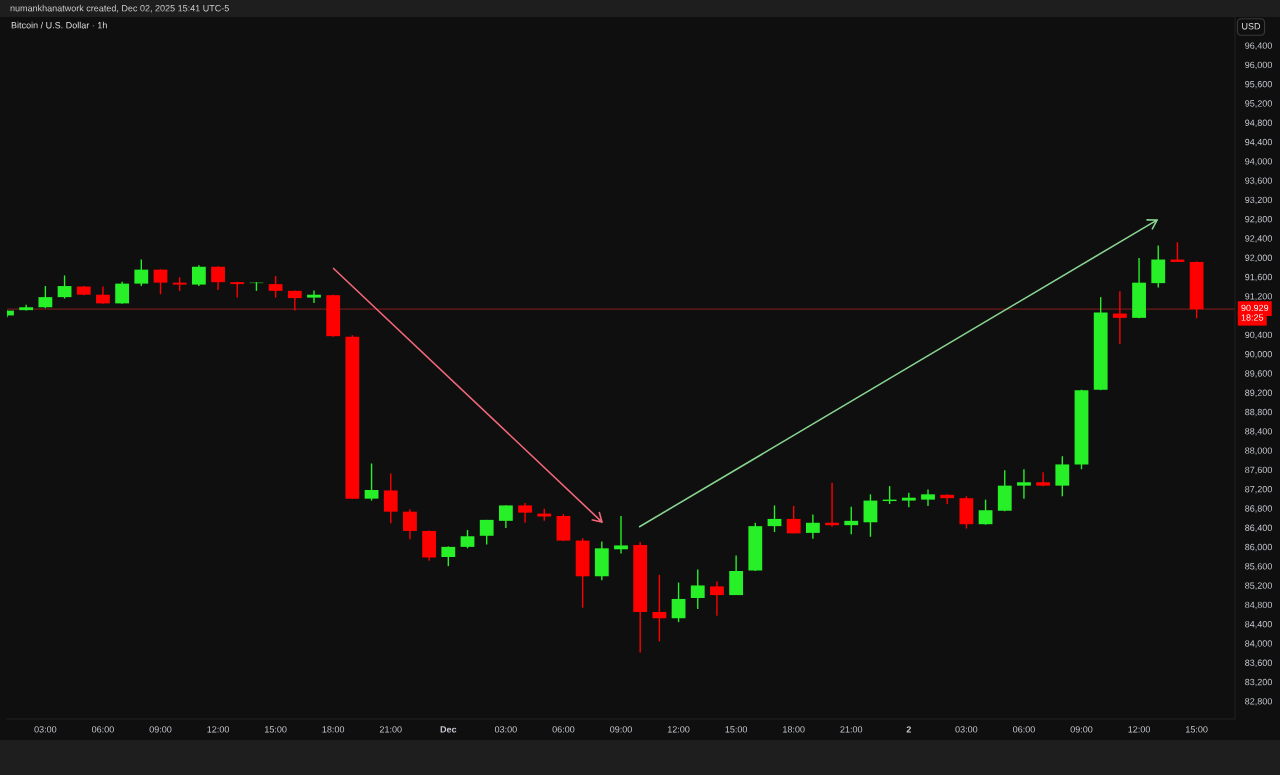 The width and height of the screenshot is (1280, 775). I want to click on y-tick-label: 93,200, so click(1258, 200).